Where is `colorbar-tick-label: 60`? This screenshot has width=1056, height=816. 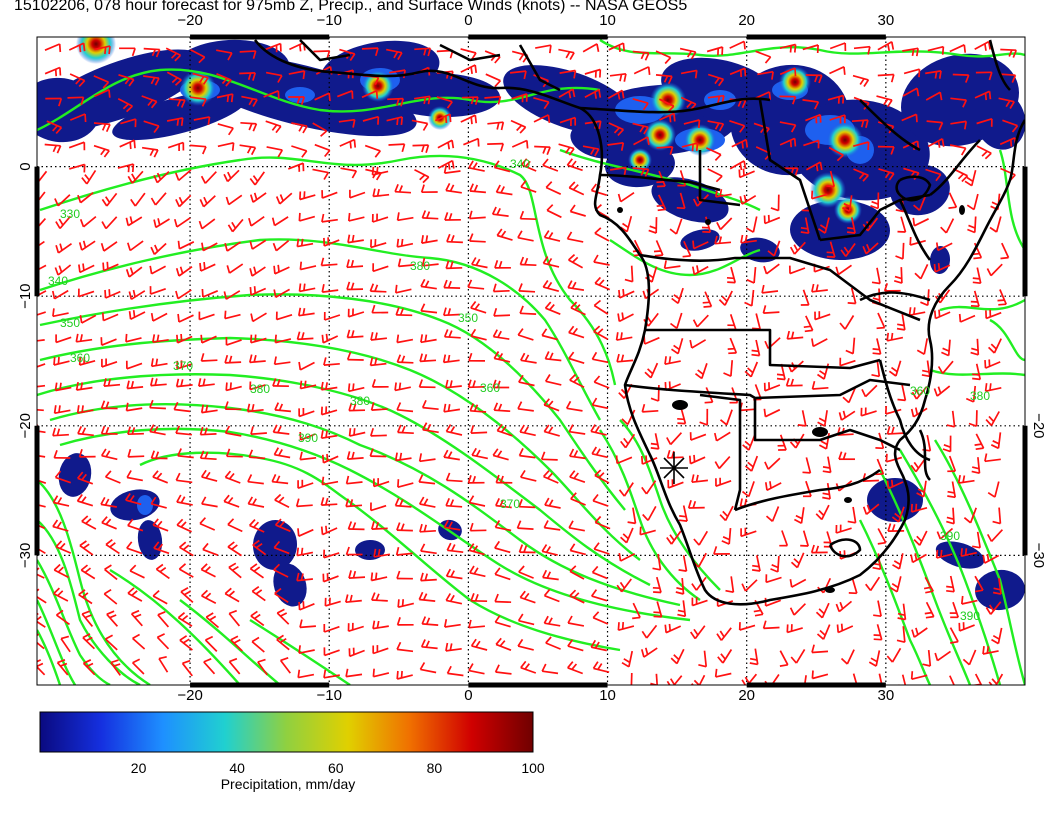
colorbar-tick-label: 60 is located at coordinates (336, 768).